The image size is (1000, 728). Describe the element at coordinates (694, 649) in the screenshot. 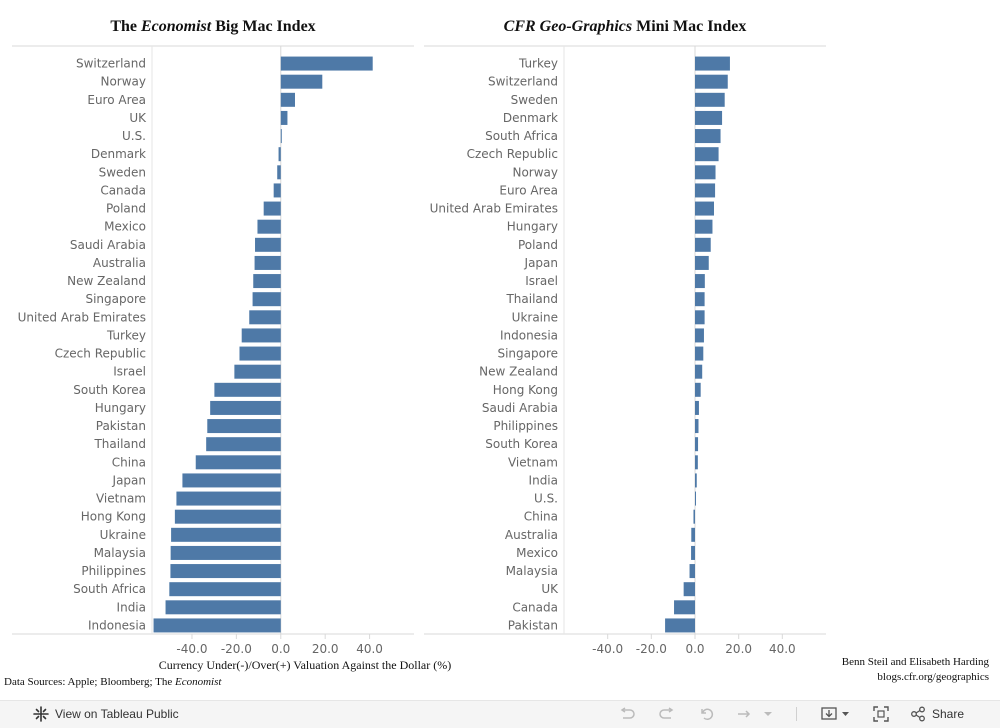

I see `x-tick-label: 0.0` at that location.